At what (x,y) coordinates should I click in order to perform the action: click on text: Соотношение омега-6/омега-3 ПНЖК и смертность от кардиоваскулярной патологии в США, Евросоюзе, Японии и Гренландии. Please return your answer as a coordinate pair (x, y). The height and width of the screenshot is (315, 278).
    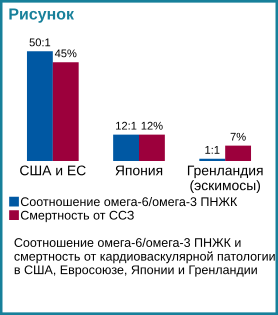
    Looking at the image, I should click on (144, 257).